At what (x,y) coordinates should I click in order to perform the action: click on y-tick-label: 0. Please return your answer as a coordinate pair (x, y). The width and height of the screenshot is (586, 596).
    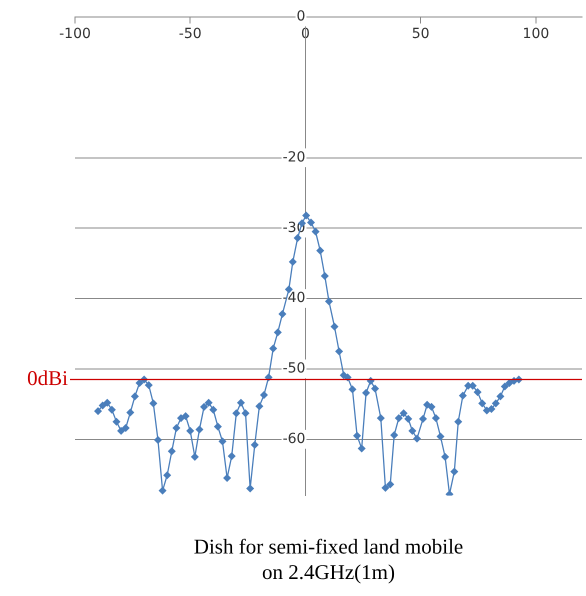
    Looking at the image, I should click on (301, 16).